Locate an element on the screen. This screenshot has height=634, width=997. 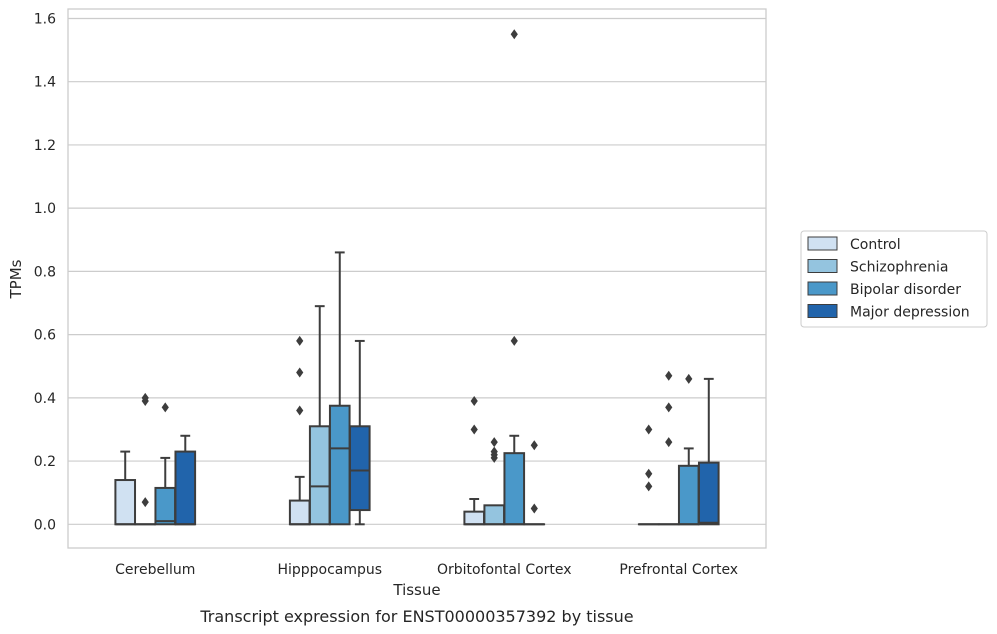
x-tick-label: Cerebellum is located at coordinates (155, 570).